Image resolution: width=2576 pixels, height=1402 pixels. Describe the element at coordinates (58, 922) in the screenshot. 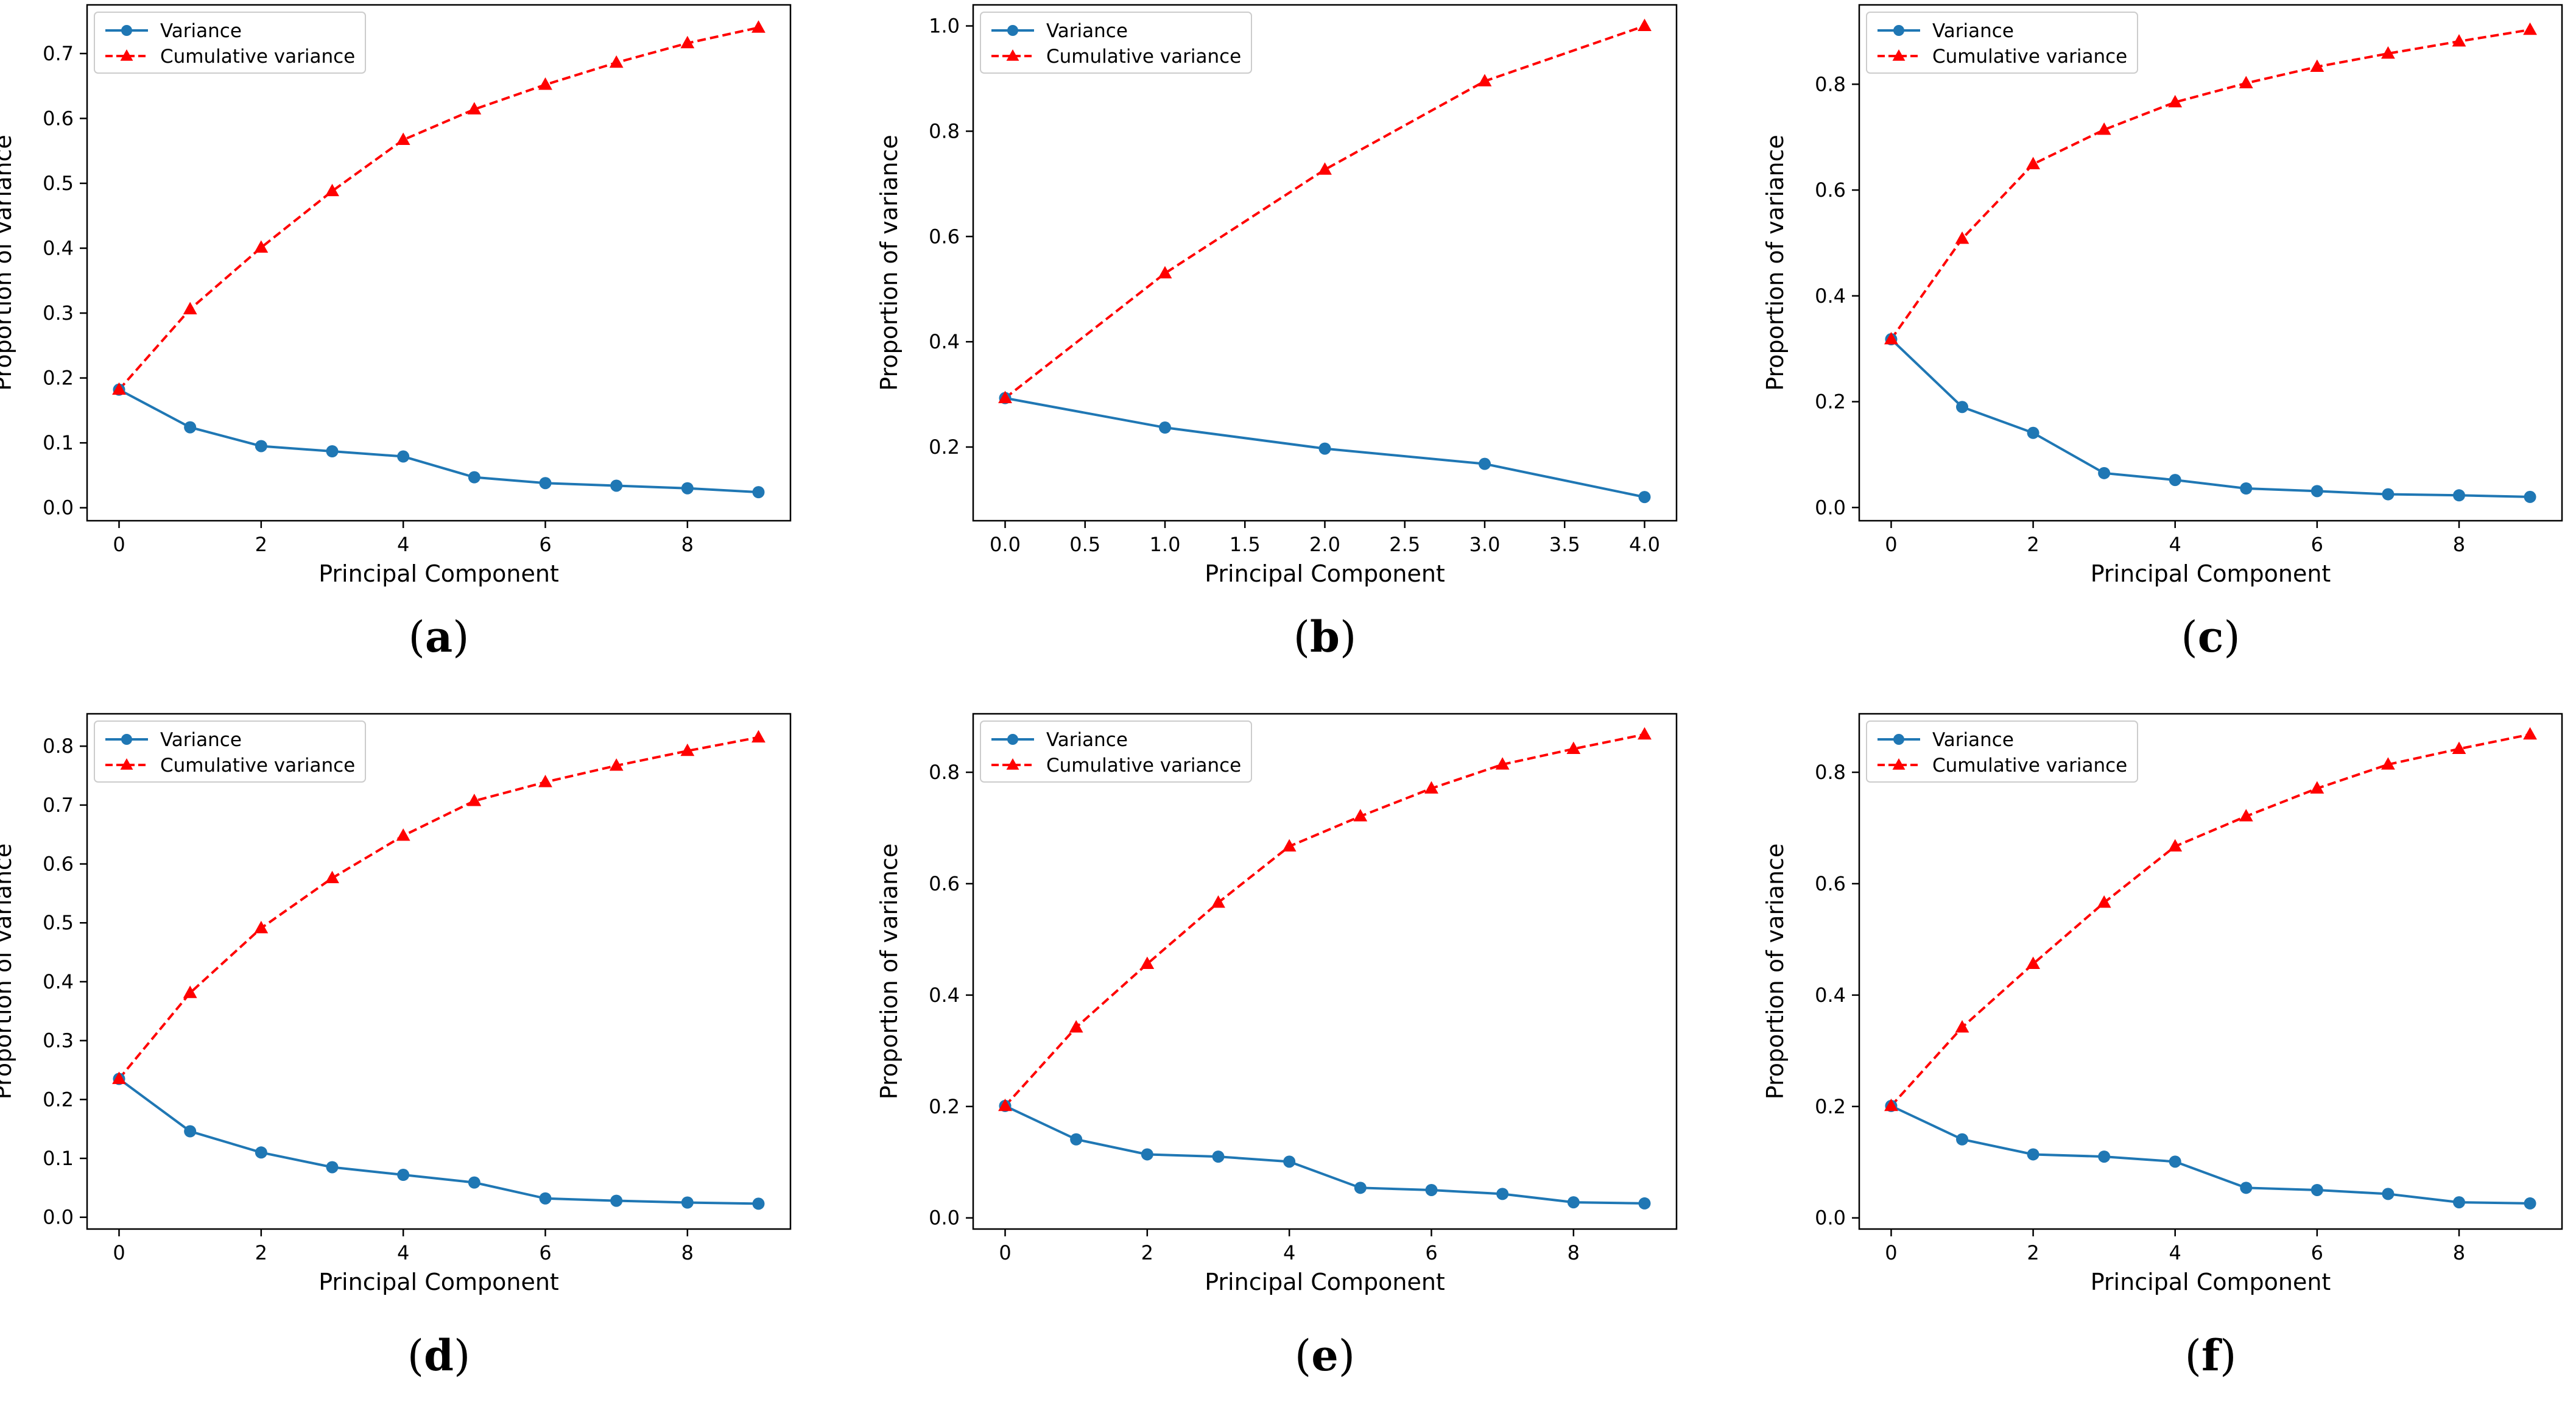

I see `y-tick-label: 0.5` at that location.